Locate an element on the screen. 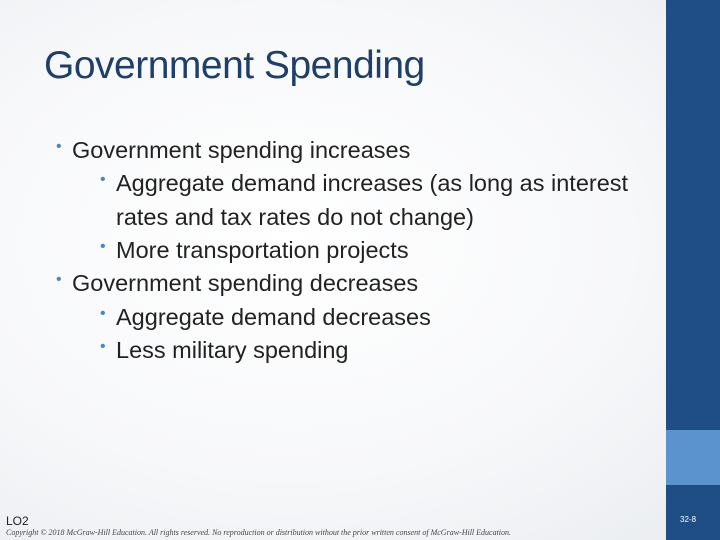  bullet-level1: Government spending increases is located at coordinates (350, 150).